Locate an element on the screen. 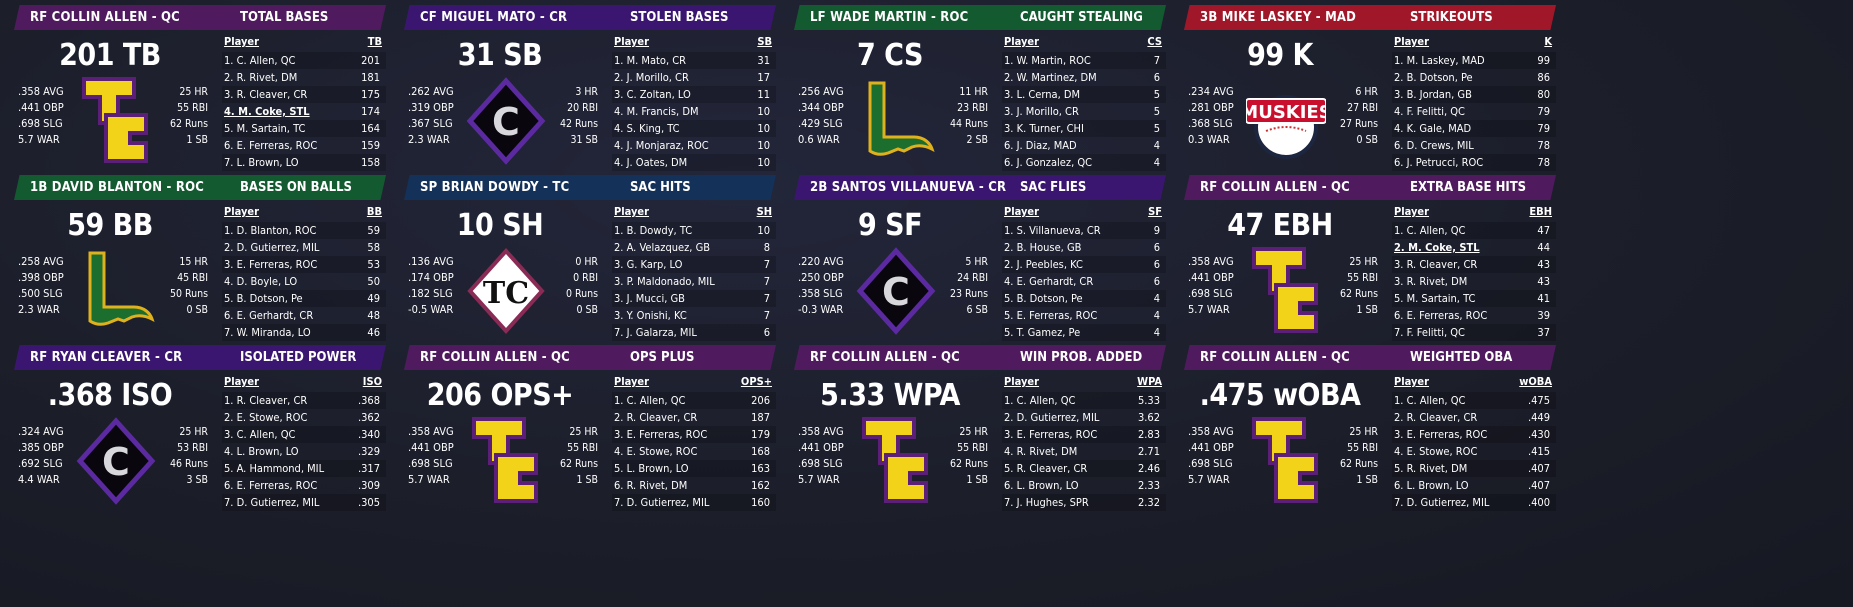  table-row: 5. E. Ferreras, ROC 4 is located at coordinates (1084, 315).